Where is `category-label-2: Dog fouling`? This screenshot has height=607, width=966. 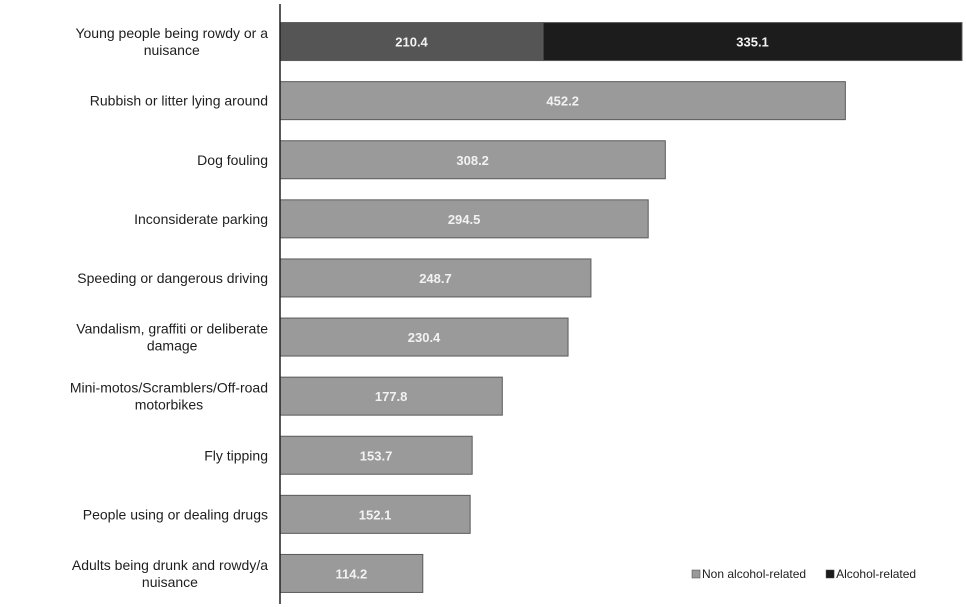 category-label-2: Dog fouling is located at coordinates (232, 160).